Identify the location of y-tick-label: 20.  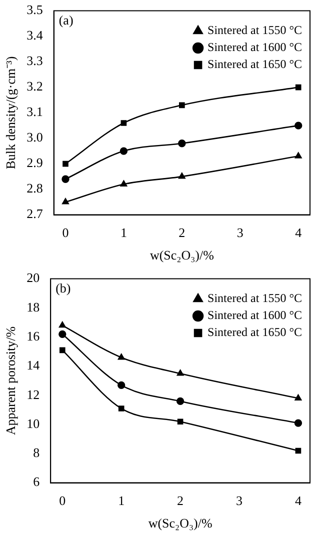
(33, 278).